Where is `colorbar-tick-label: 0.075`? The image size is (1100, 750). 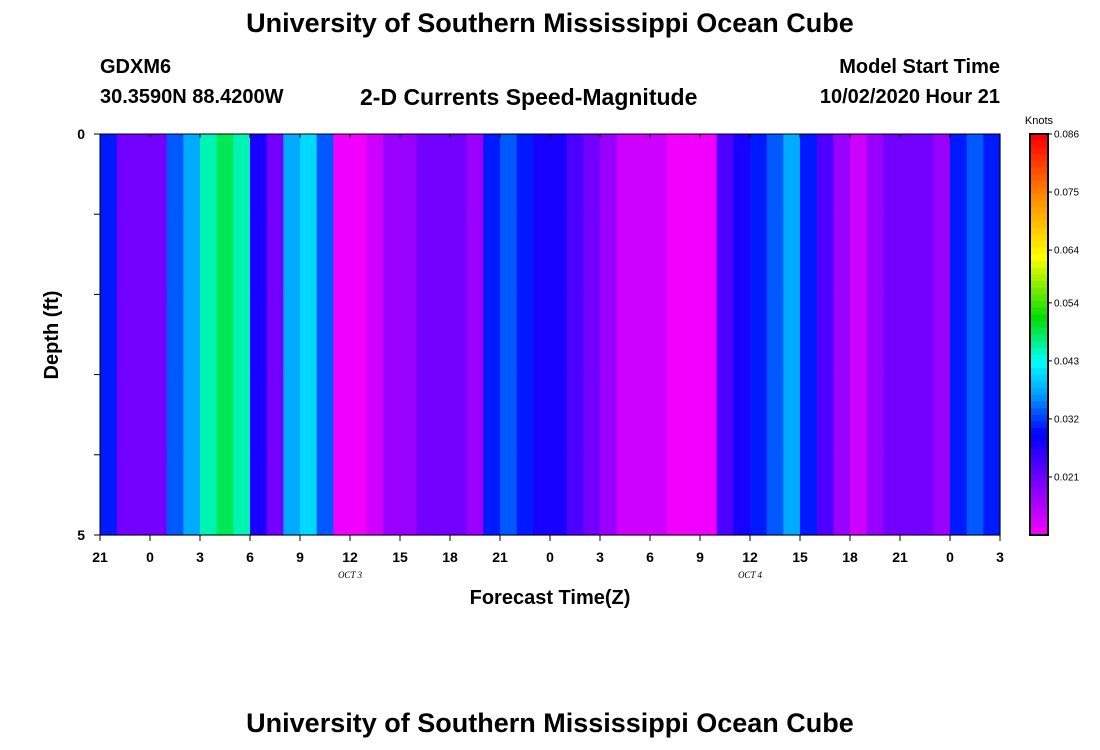
colorbar-tick-label: 0.075 is located at coordinates (1066, 193).